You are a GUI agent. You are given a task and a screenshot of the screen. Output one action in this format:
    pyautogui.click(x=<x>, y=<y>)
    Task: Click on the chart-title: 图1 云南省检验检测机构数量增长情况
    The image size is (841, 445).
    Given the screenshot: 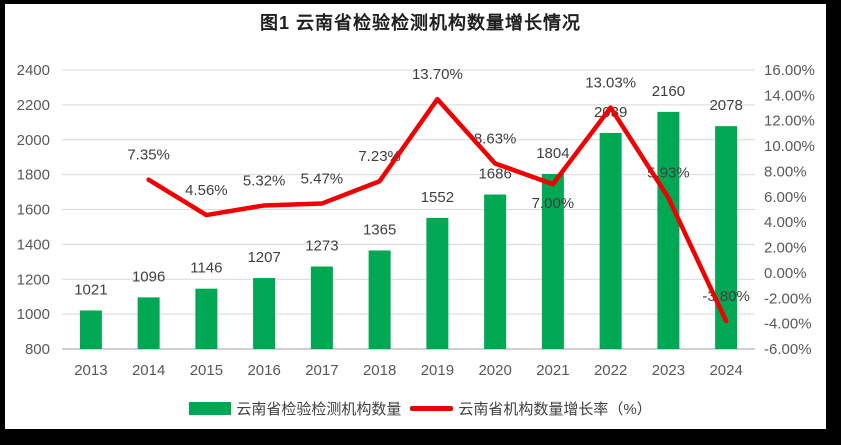 What is the action you would take?
    pyautogui.click(x=420, y=23)
    